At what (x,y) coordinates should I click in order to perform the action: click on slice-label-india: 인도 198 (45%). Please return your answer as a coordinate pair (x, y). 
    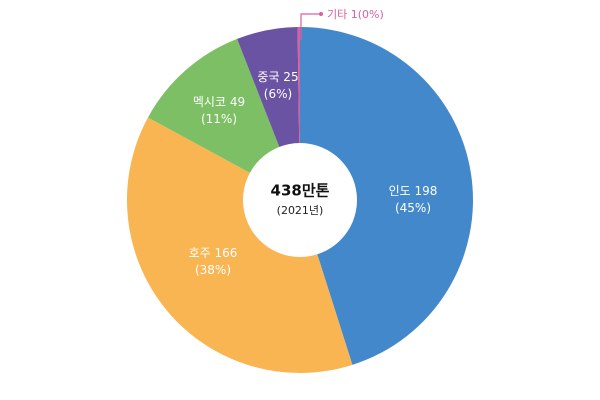
    Looking at the image, I should click on (413, 200).